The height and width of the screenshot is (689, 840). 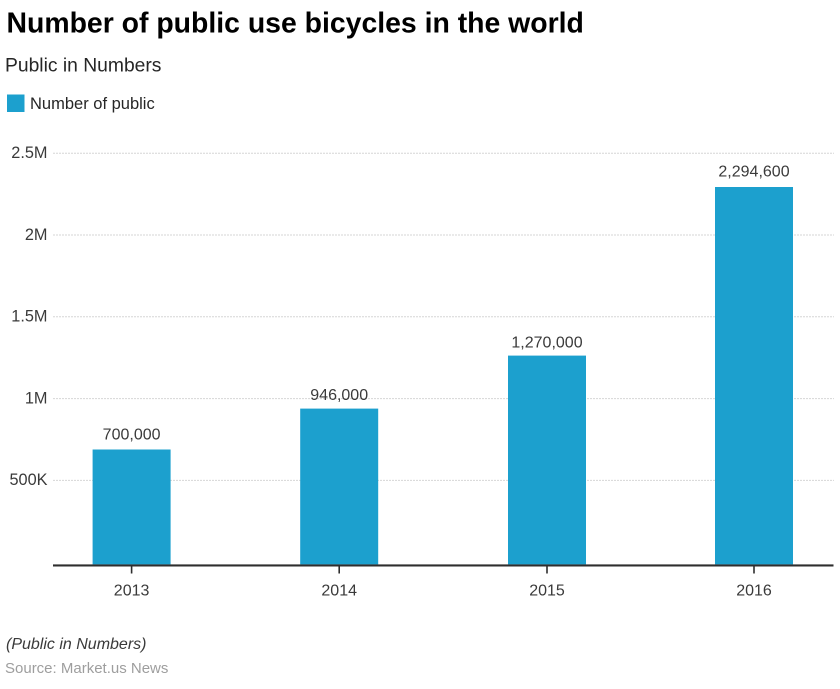 I want to click on svg-text: 2.5M, so click(x=29, y=153).